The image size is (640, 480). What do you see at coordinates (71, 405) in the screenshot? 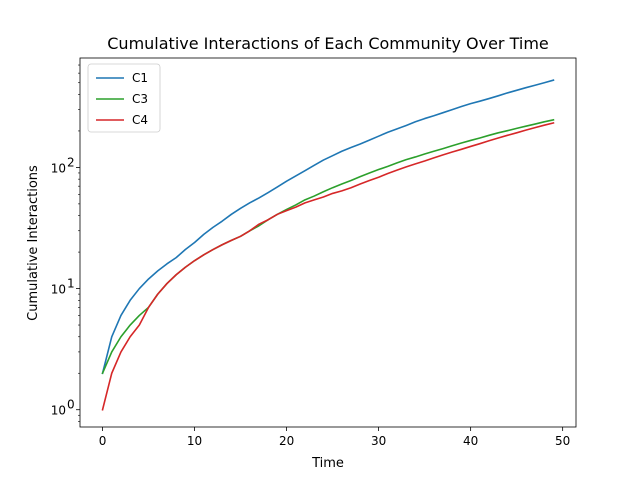
I see `y-tick-exponent: 0` at bounding box center [71, 405].